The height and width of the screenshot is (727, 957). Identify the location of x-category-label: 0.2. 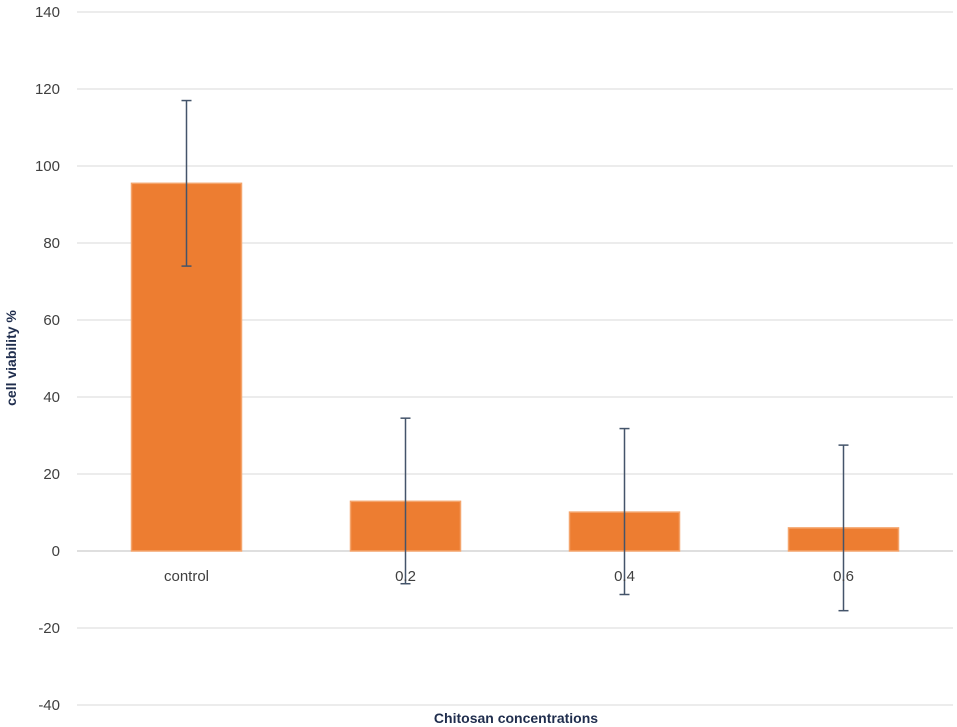
(405, 576).